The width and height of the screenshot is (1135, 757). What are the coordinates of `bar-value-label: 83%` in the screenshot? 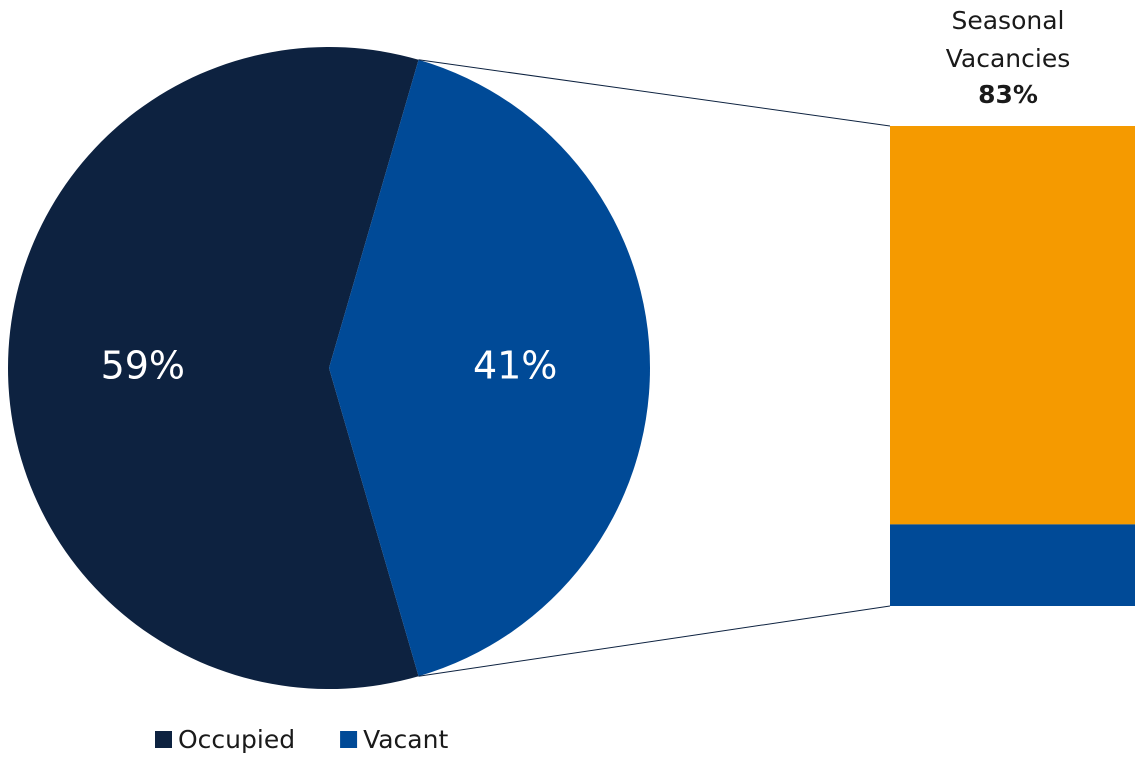 It's located at (1008, 94).